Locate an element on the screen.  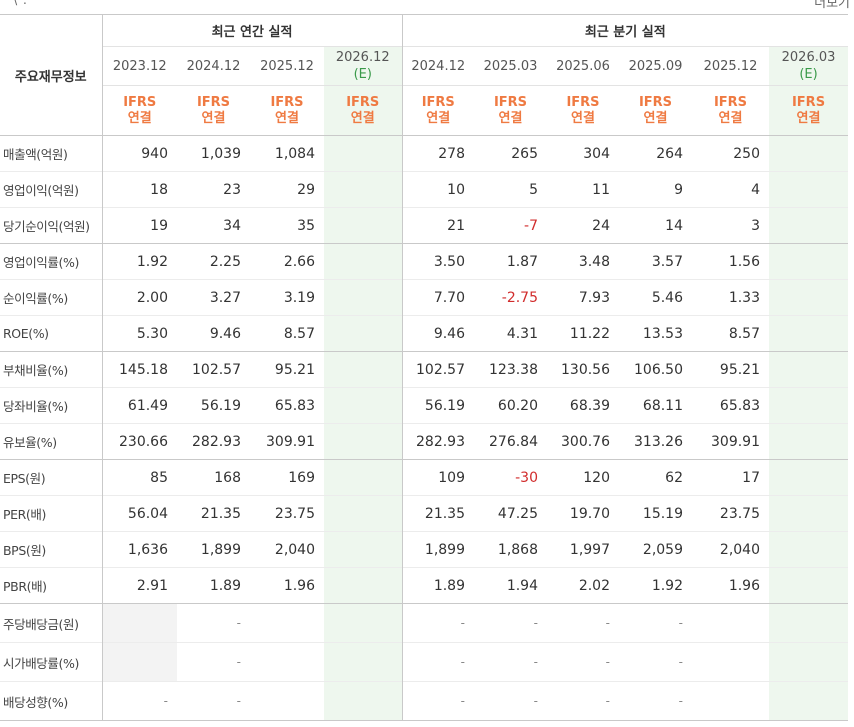
table-cell: 102.57 is located at coordinates (213, 369).